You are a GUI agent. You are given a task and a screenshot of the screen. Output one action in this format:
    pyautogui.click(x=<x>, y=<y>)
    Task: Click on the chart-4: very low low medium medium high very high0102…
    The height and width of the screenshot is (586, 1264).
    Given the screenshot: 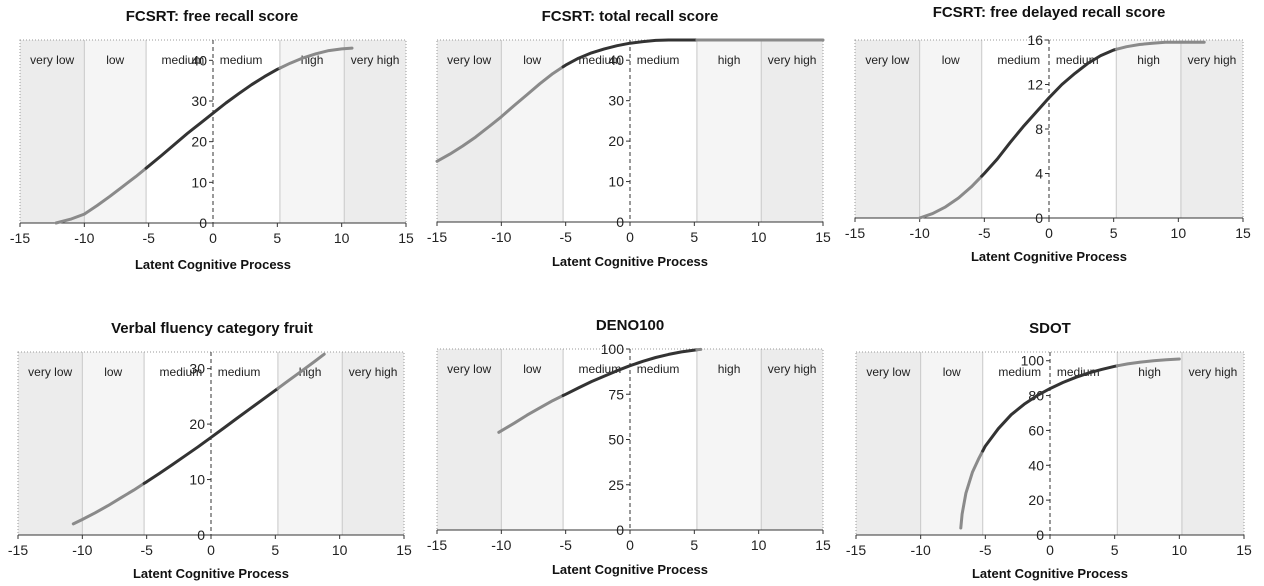 What is the action you would take?
    pyautogui.click(x=210, y=450)
    